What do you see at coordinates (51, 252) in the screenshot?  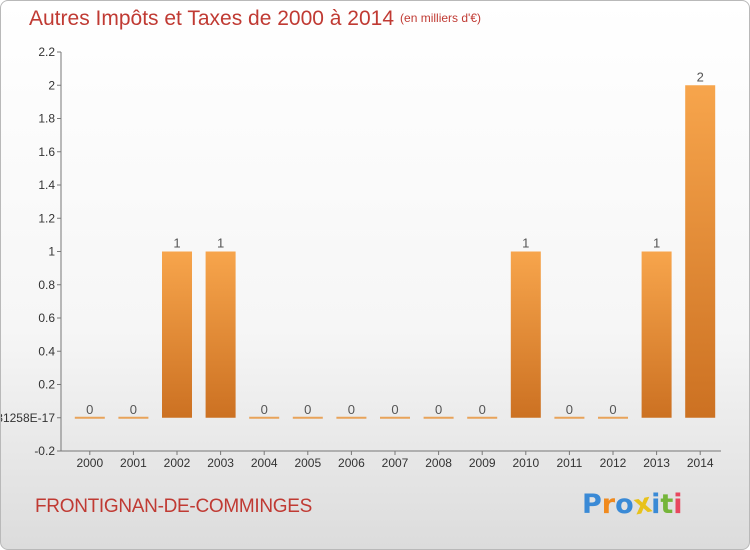 I see `y-tick-label: 1` at bounding box center [51, 252].